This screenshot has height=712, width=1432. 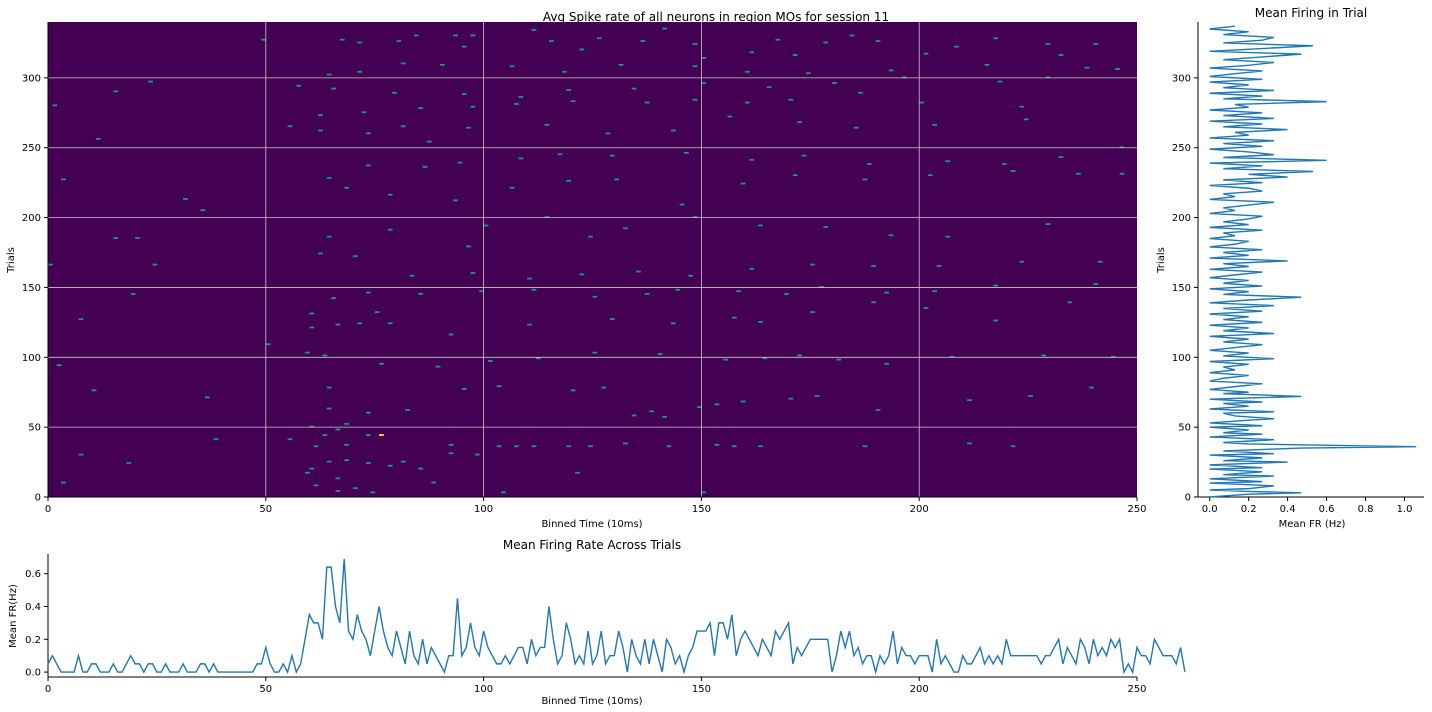 What do you see at coordinates (1181, 218) in the screenshot?
I see `trial-mean-y-tick-label: 200` at bounding box center [1181, 218].